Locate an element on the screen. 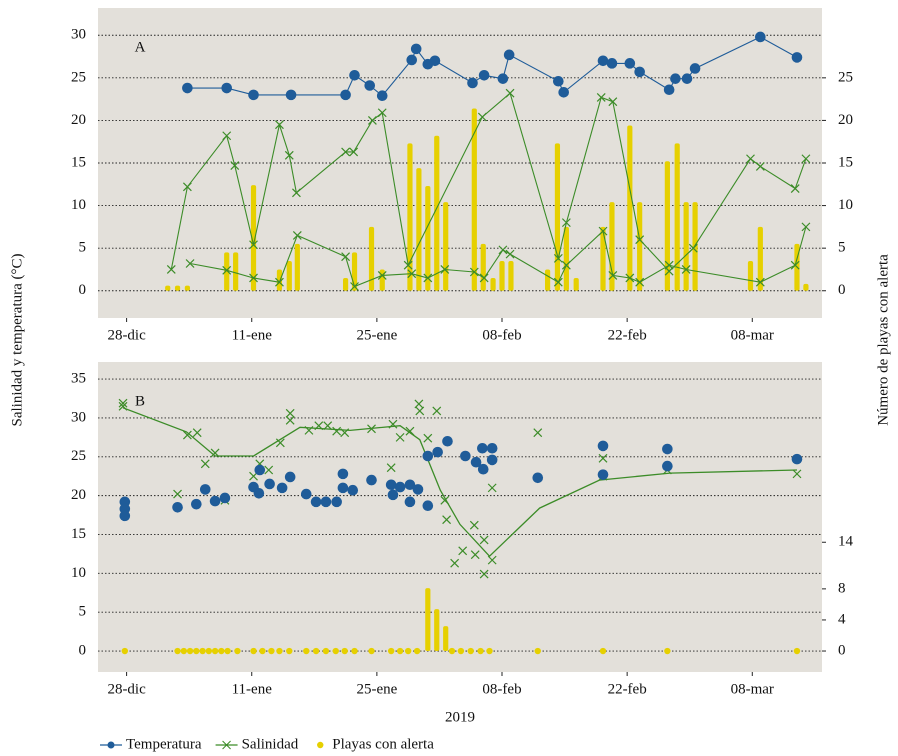 This screenshot has height=756, width=898. legend-symbol is located at coordinates (226, 745).